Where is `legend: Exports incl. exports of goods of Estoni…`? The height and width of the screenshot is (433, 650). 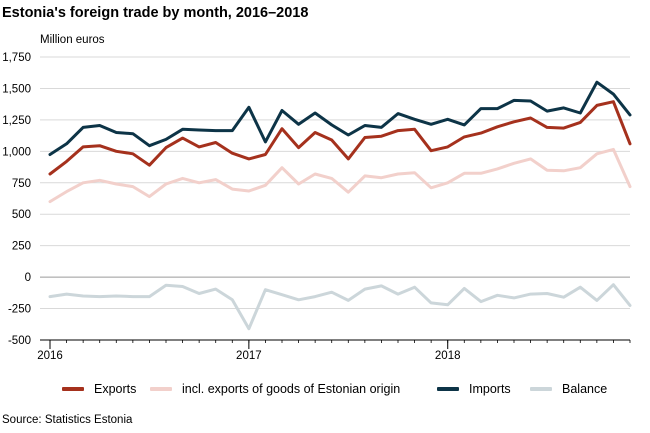
legend: Exports incl. exports of goods of Estoni… is located at coordinates (325, 389).